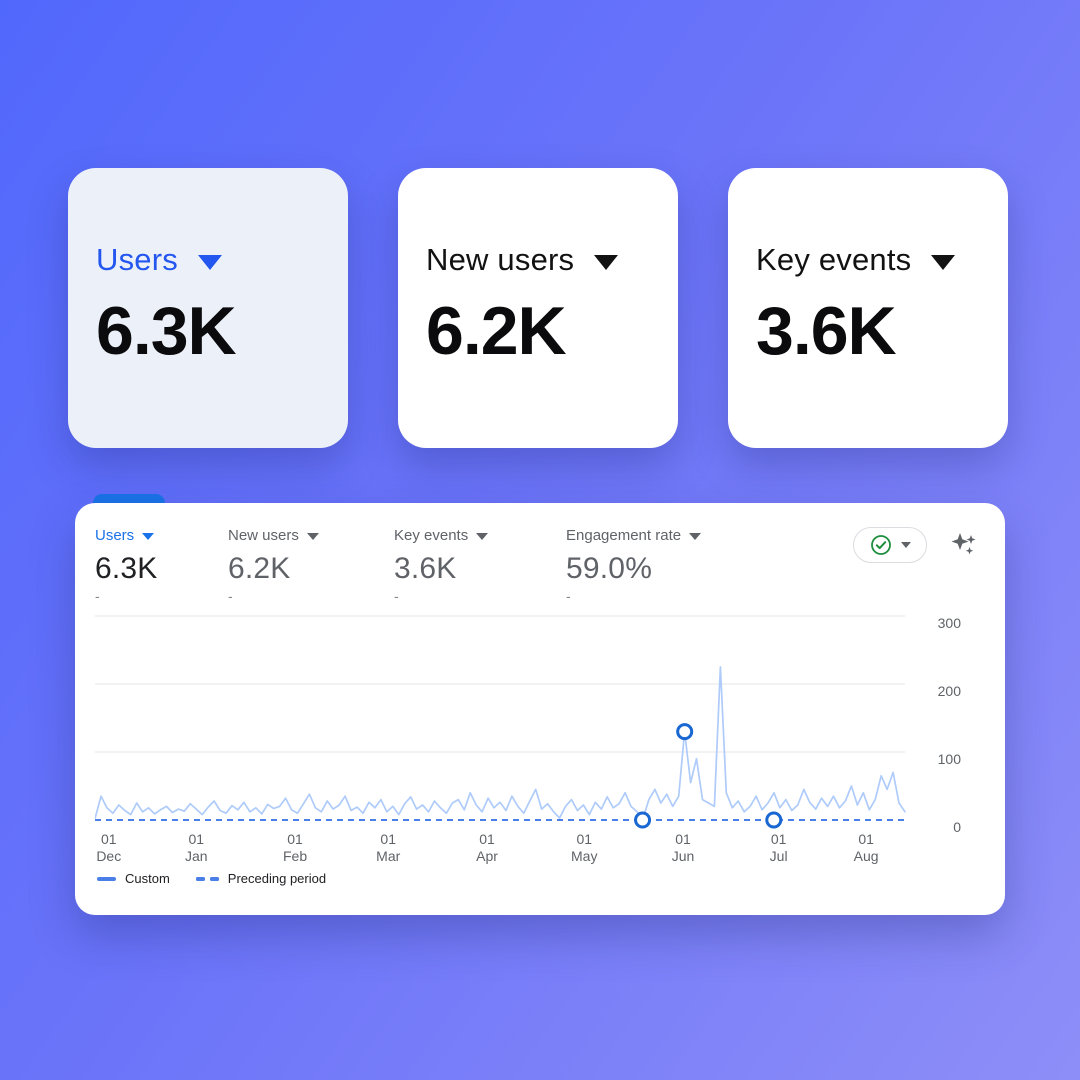 This screenshot has height=1080, width=1080. What do you see at coordinates (950, 759) in the screenshot?
I see `svg-text: 100` at bounding box center [950, 759].